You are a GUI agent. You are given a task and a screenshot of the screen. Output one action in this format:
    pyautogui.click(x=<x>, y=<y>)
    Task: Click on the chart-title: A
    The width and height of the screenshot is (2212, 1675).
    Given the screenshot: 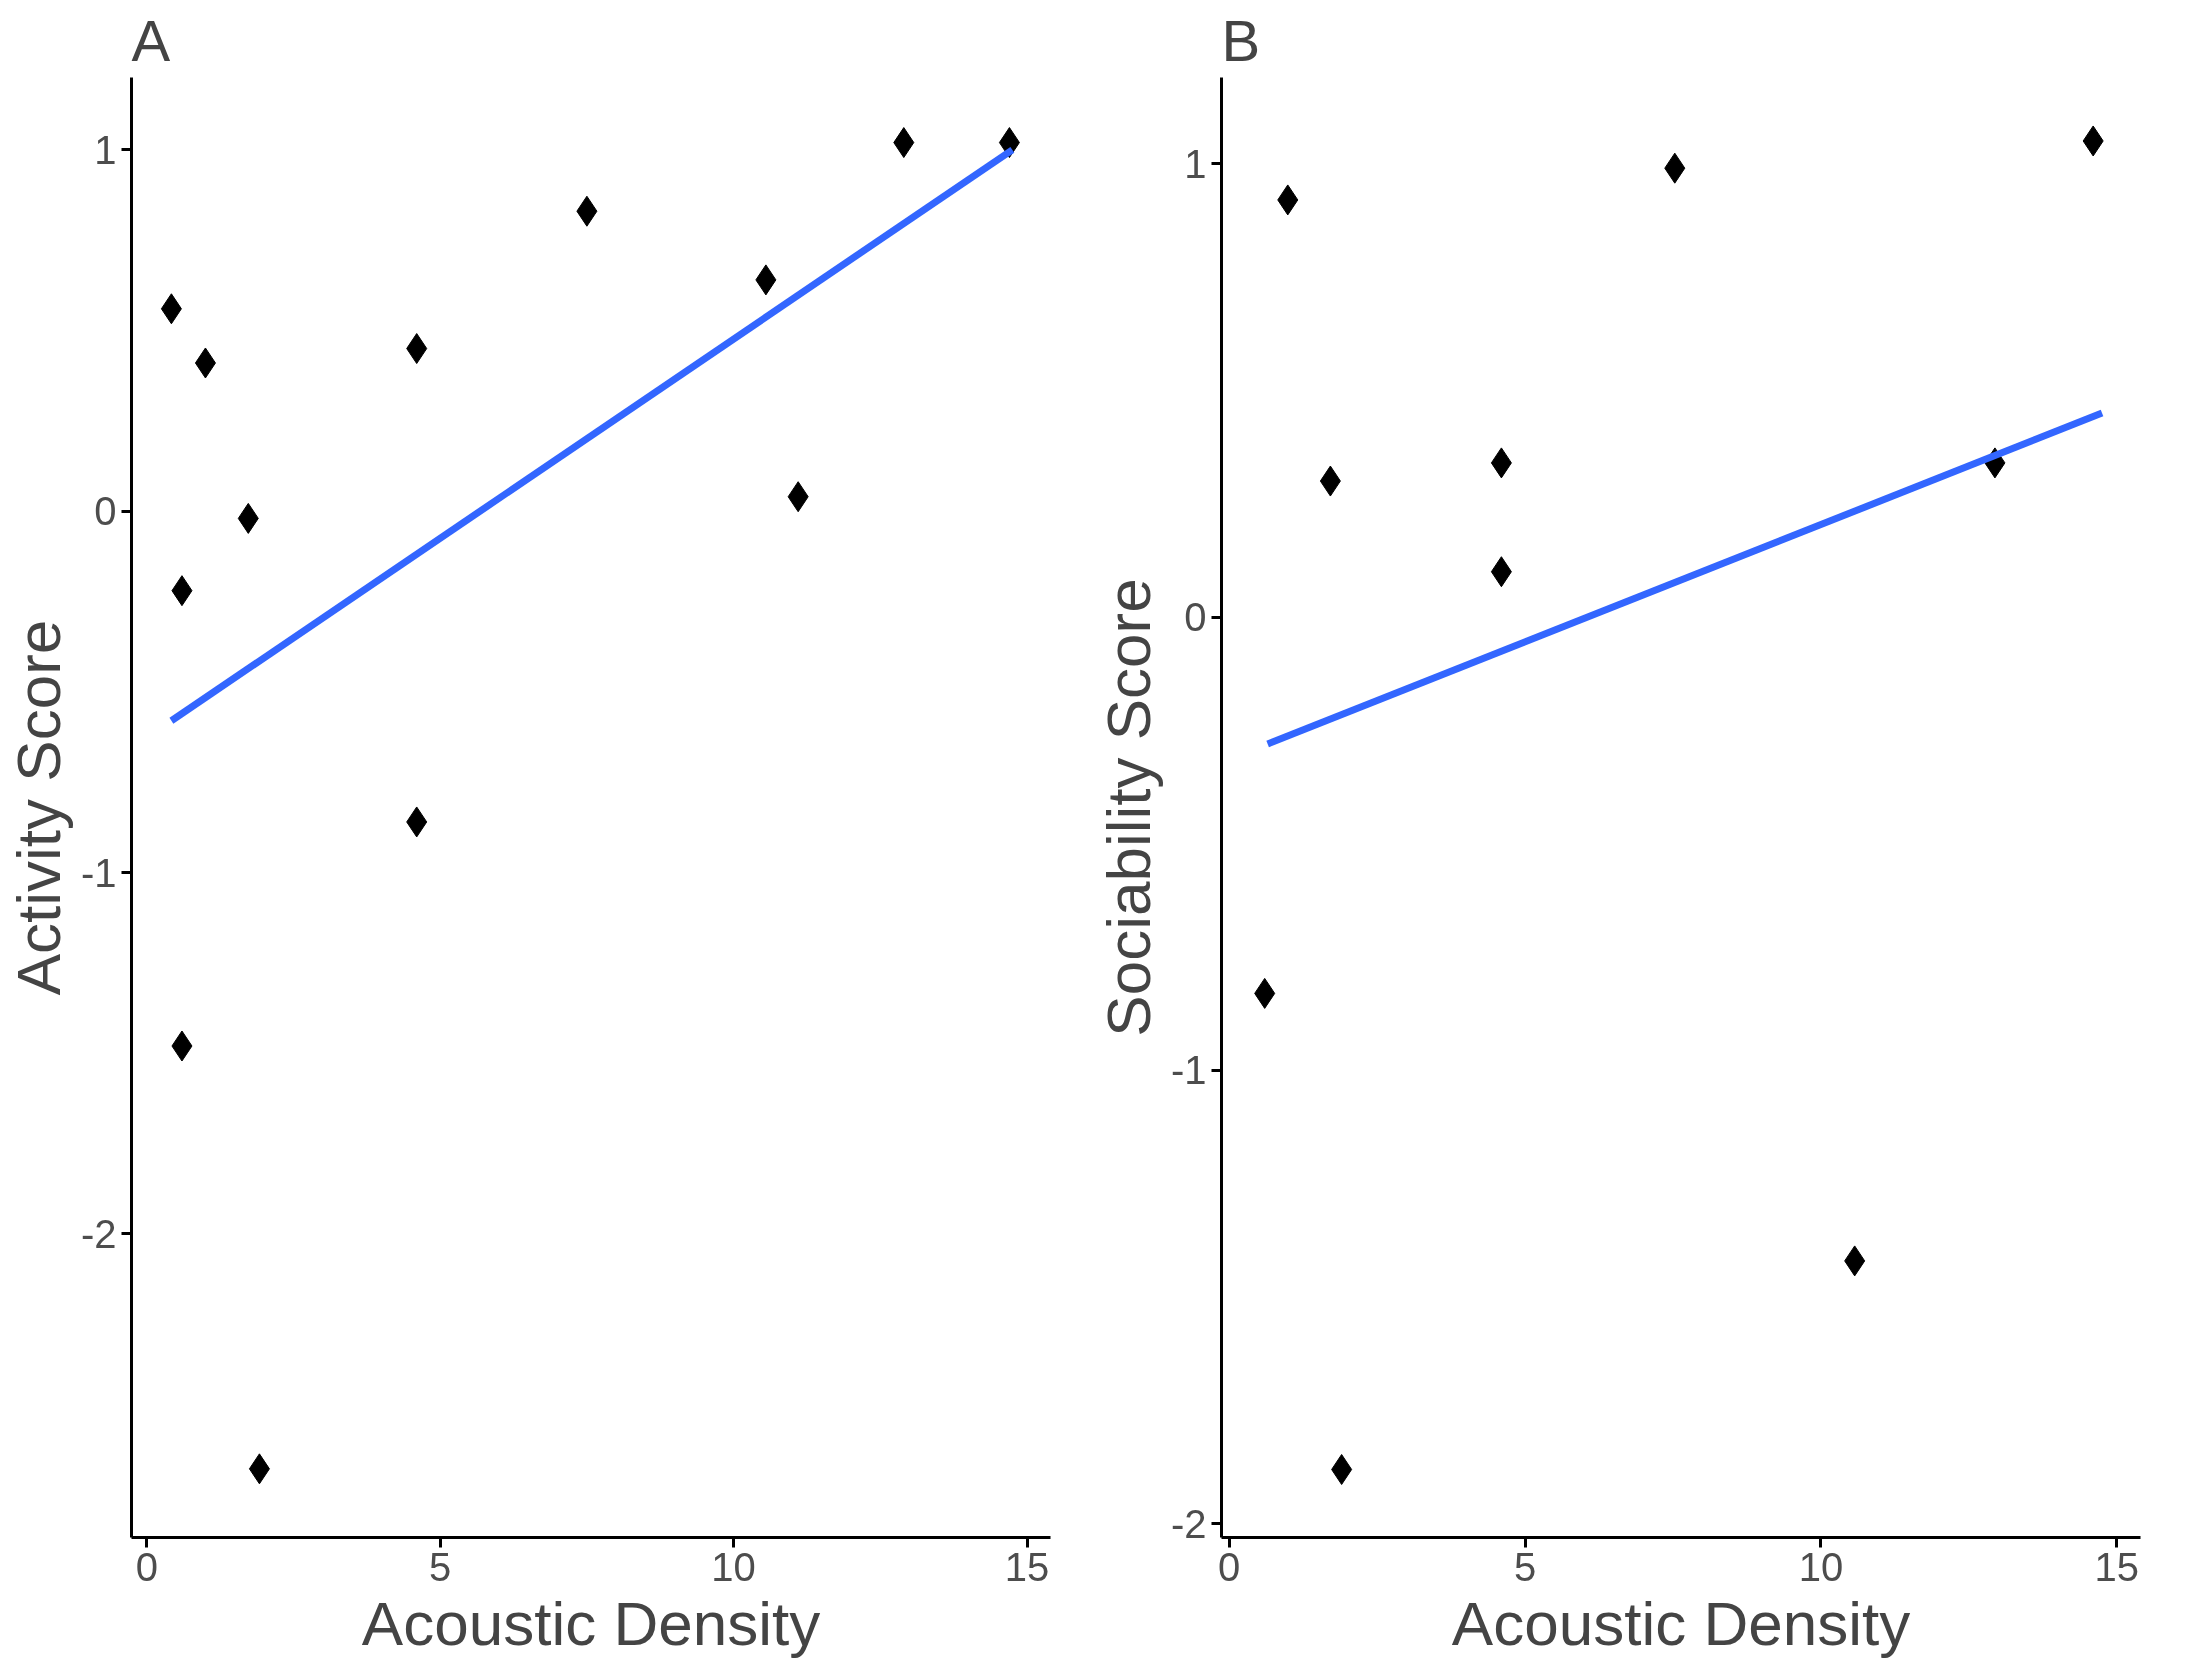 What is the action you would take?
    pyautogui.click(x=151, y=40)
    